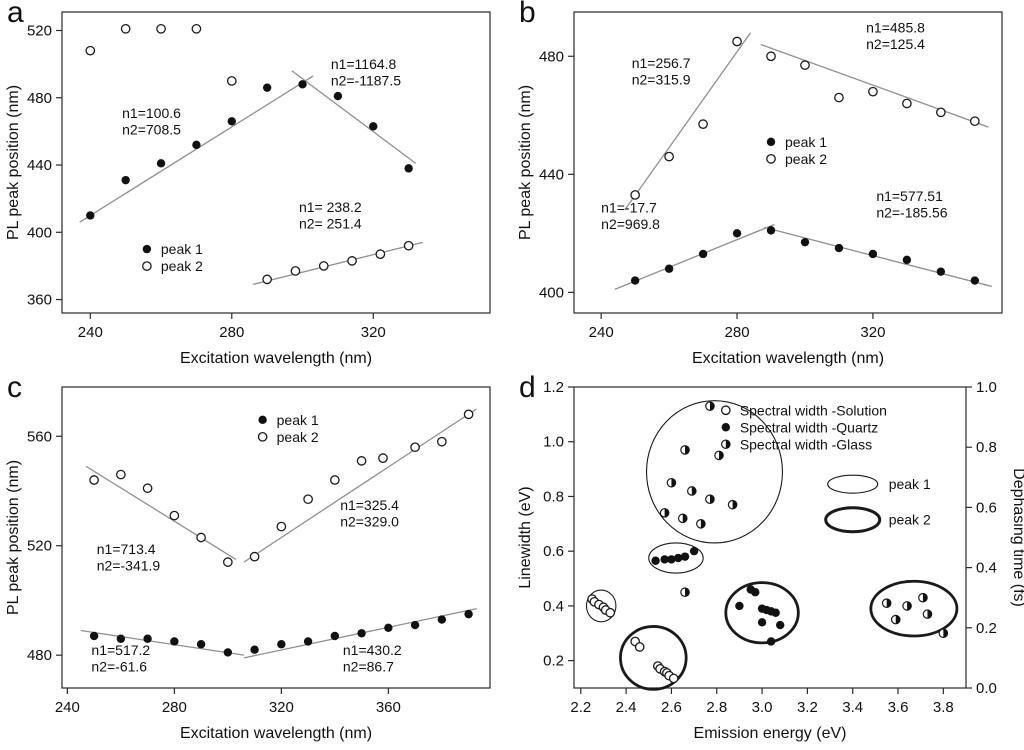 Image resolution: width=1024 pixels, height=750 pixels. What do you see at coordinates (330, 207) in the screenshot?
I see `svg-text: n1= 238.2` at bounding box center [330, 207].